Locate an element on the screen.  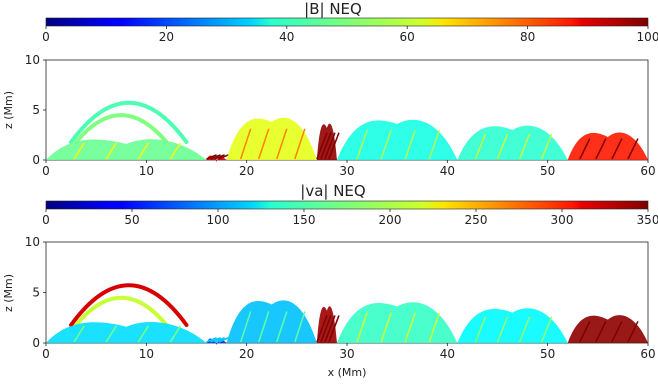
colorbar-tick-label: 20 is located at coordinates (166, 37).